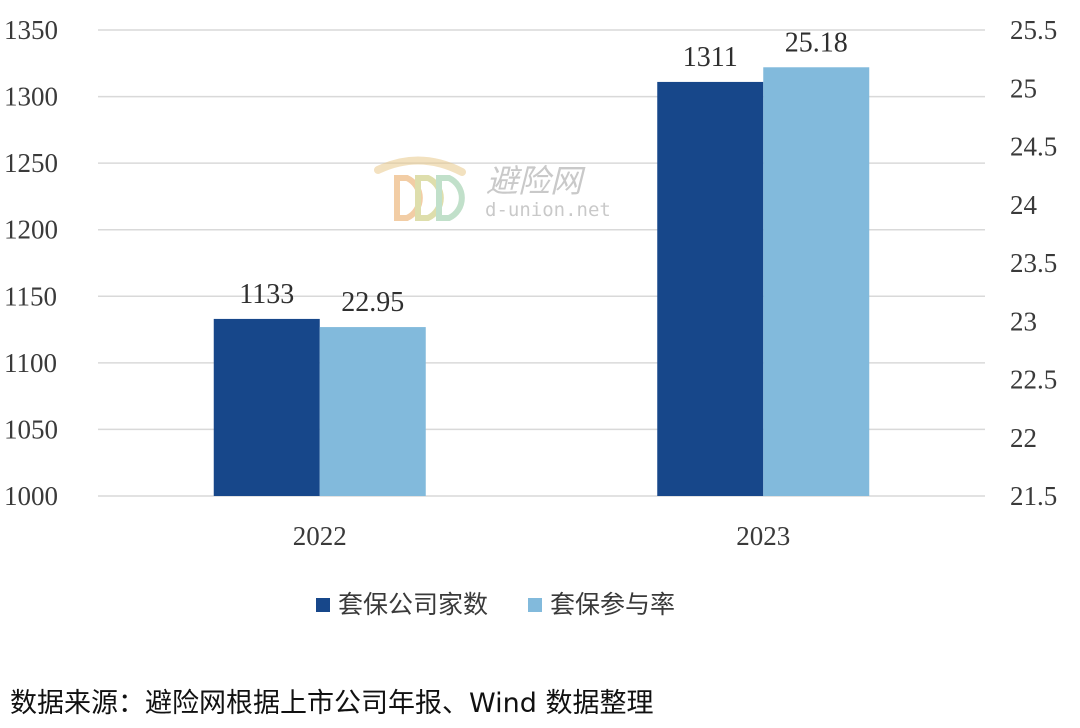 This screenshot has height=728, width=1080. Describe the element at coordinates (1033, 147) in the screenshot. I see `right-tick-label: 24.5` at that location.